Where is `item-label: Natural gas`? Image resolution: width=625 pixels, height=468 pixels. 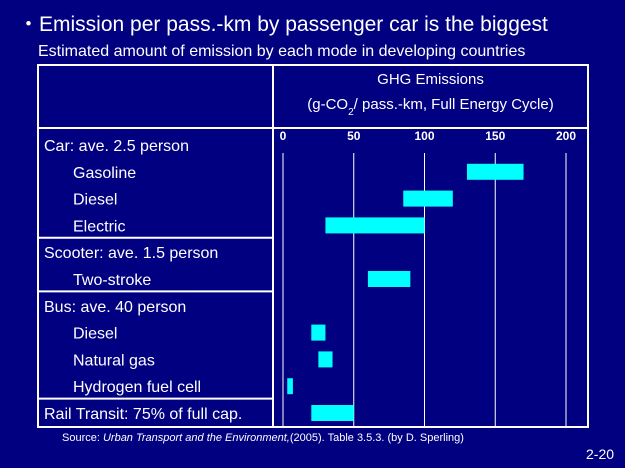
item-label: Natural gas is located at coordinates (114, 360).